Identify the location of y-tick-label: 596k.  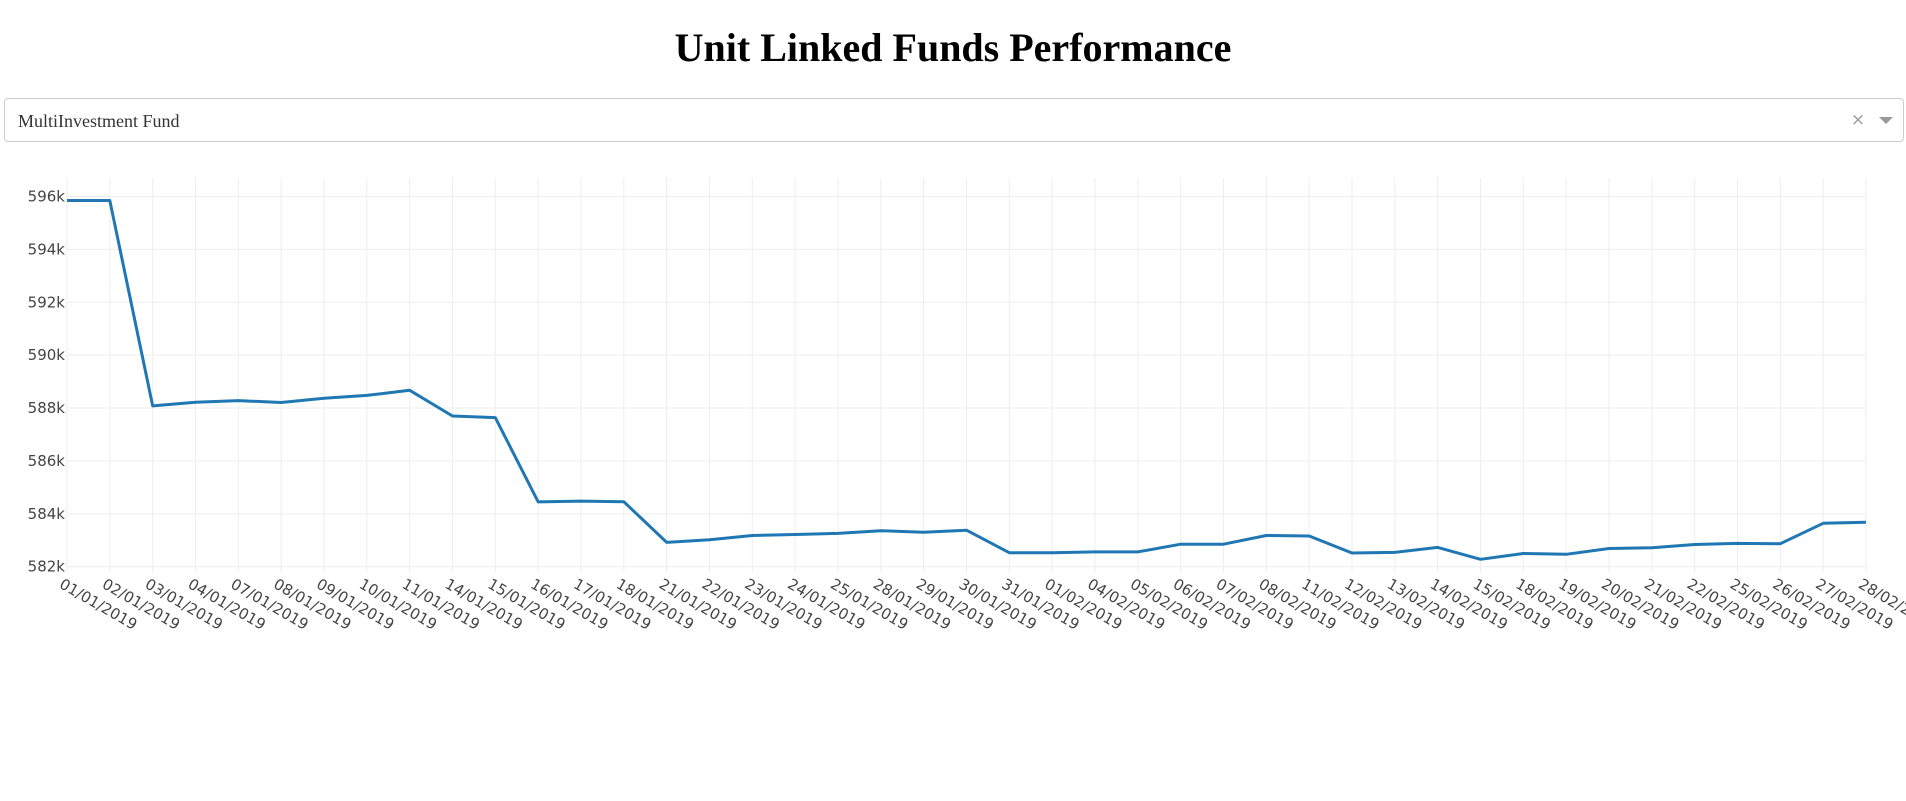
(47, 197).